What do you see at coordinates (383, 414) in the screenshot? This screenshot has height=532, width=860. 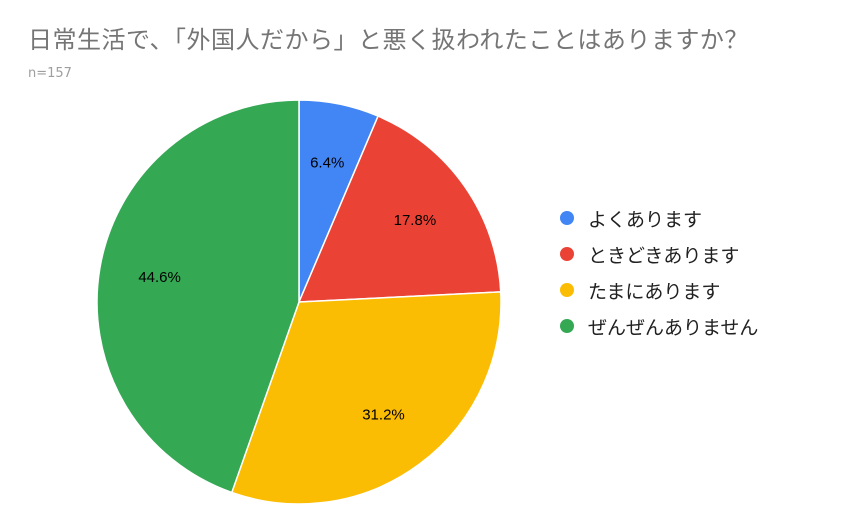 I see `pie-data-label-2: 31.2%` at bounding box center [383, 414].